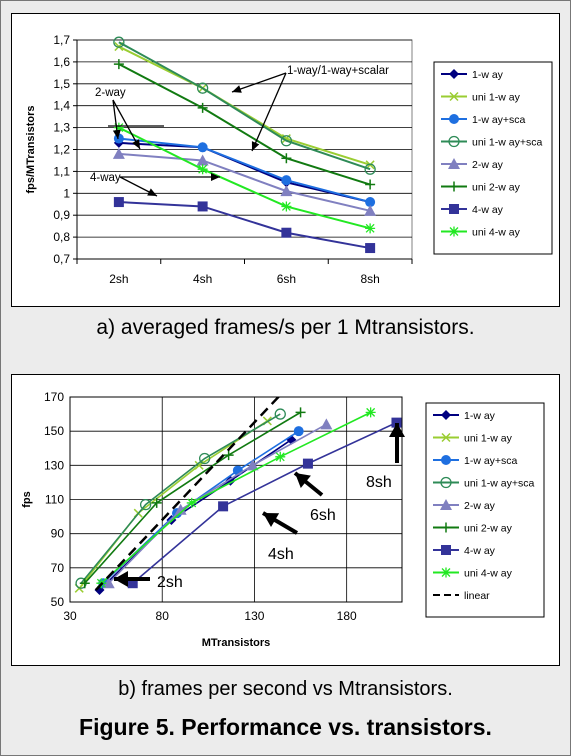 Image resolution: width=571 pixels, height=756 pixels. I want to click on x-axis-title: MTransistors, so click(236, 643).